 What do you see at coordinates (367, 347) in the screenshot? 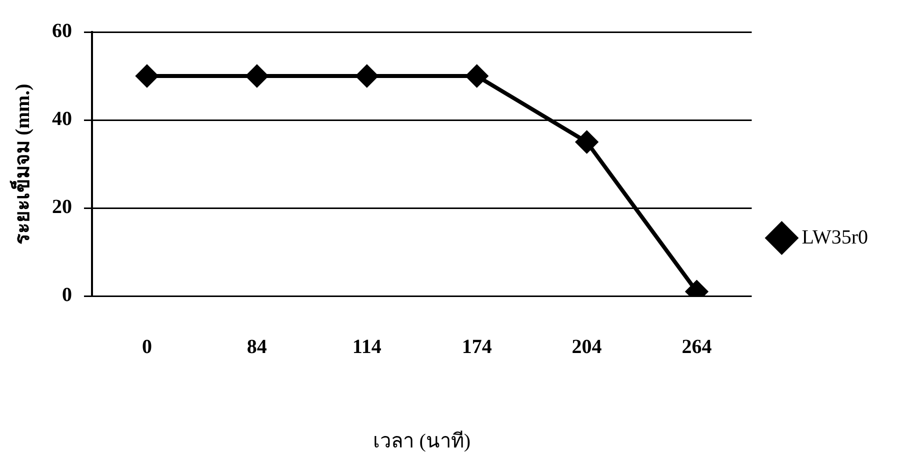
I see `x-tick-label: 114` at bounding box center [367, 347].